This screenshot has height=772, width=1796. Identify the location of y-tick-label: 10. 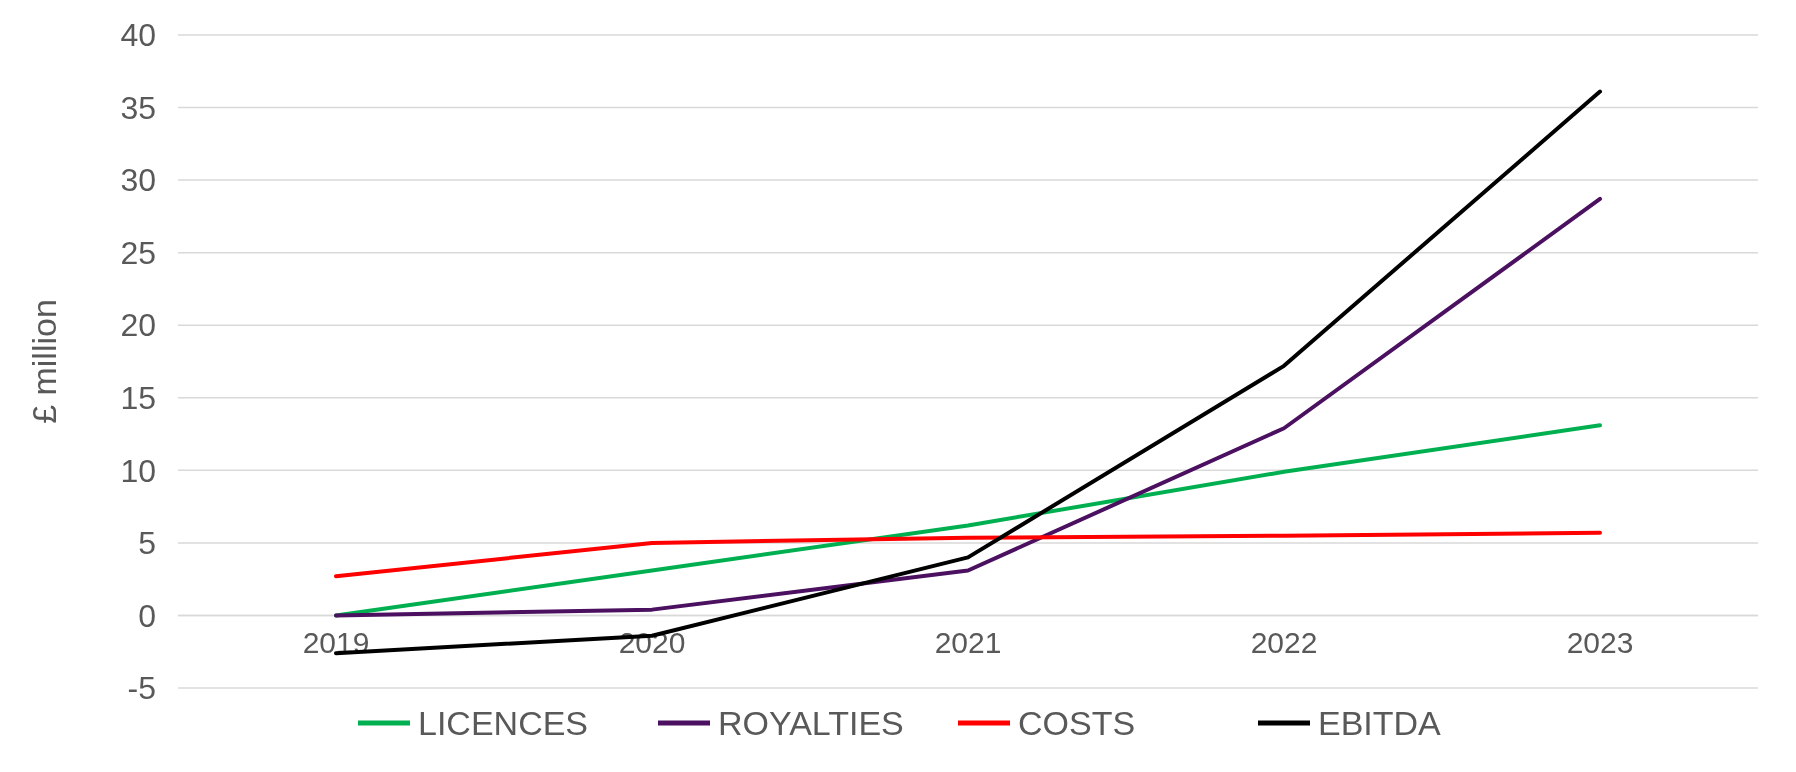
(138, 470).